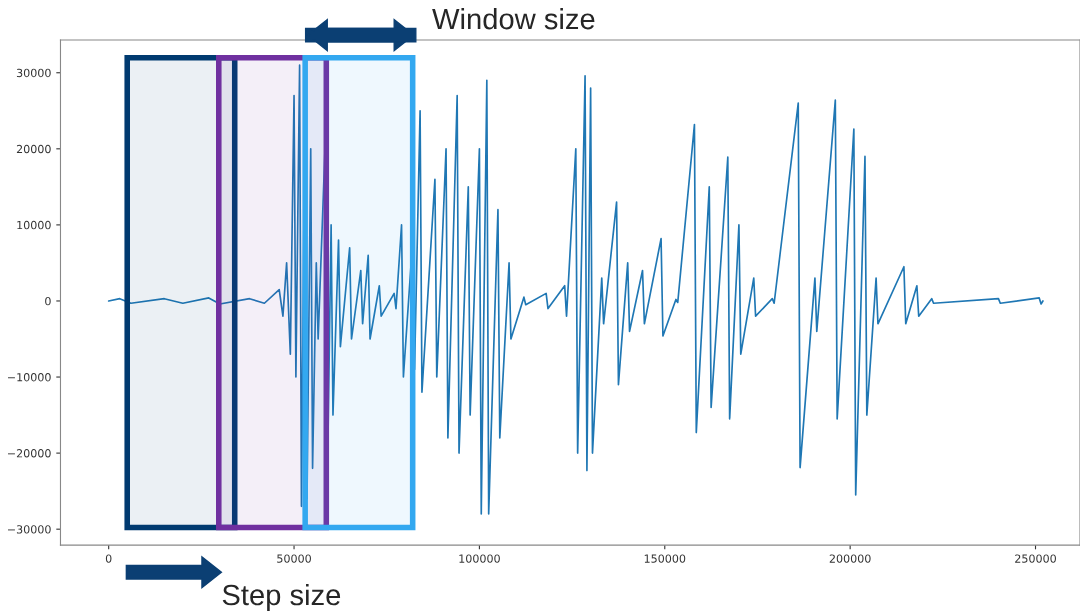 This screenshot has width=1080, height=616. What do you see at coordinates (665, 558) in the screenshot?
I see `x-tick-label: 150000` at bounding box center [665, 558].